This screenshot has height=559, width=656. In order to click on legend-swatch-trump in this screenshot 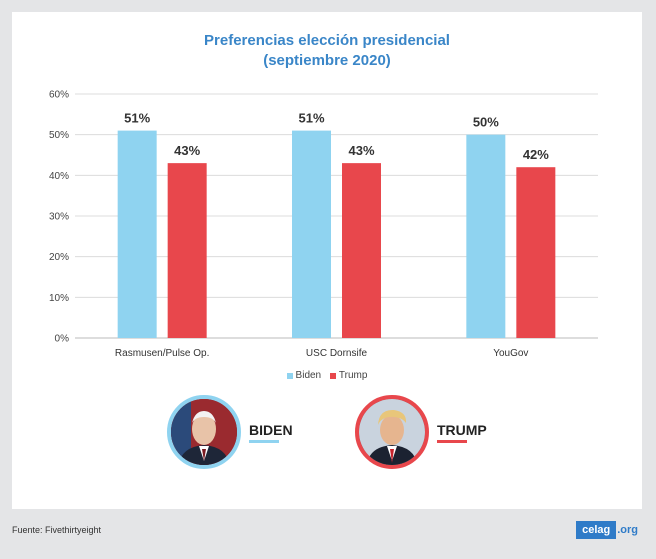, I will do `click(332, 375)`.